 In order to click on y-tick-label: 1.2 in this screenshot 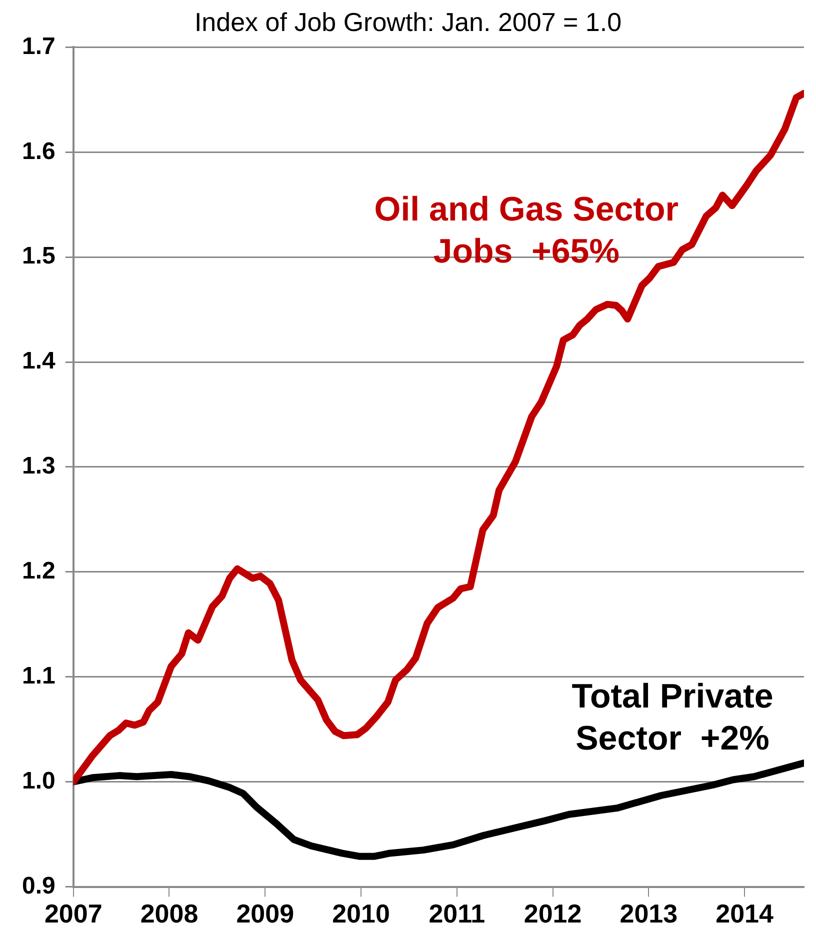, I will do `click(39, 571)`.